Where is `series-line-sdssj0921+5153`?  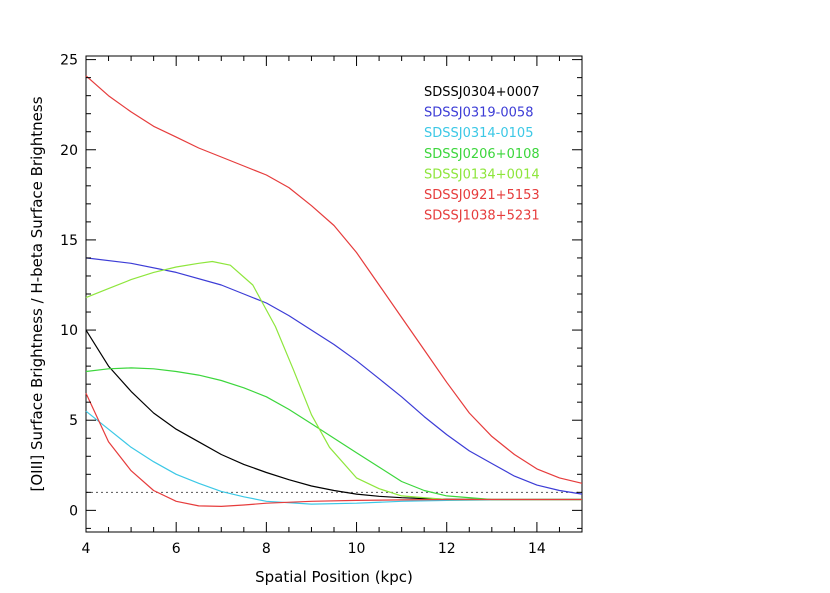 series-line-sdssj0921+5153 is located at coordinates (333, 449).